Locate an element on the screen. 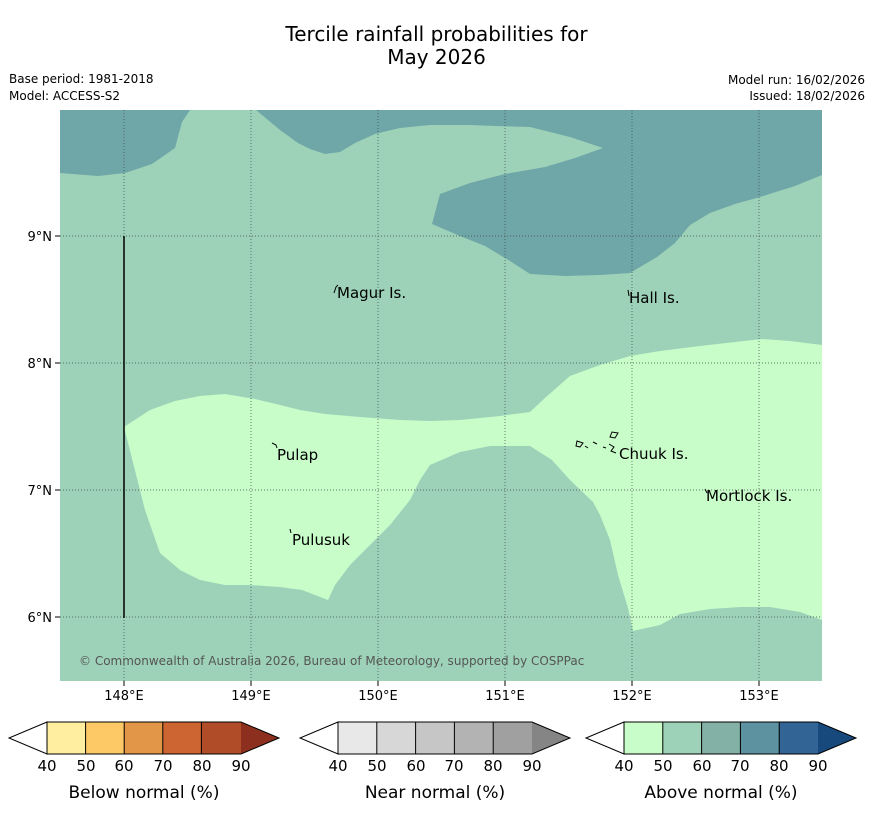  island-shape-mortlock is located at coordinates (706, 491).